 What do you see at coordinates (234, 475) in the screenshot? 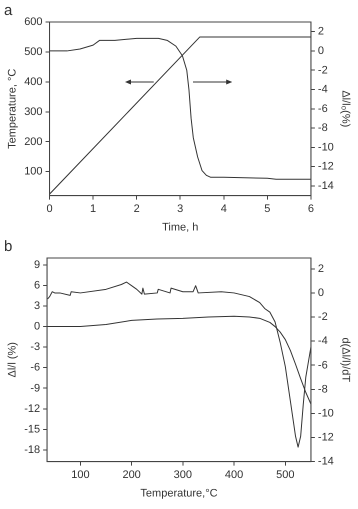
I see `x-tick-label: 400` at bounding box center [234, 475].